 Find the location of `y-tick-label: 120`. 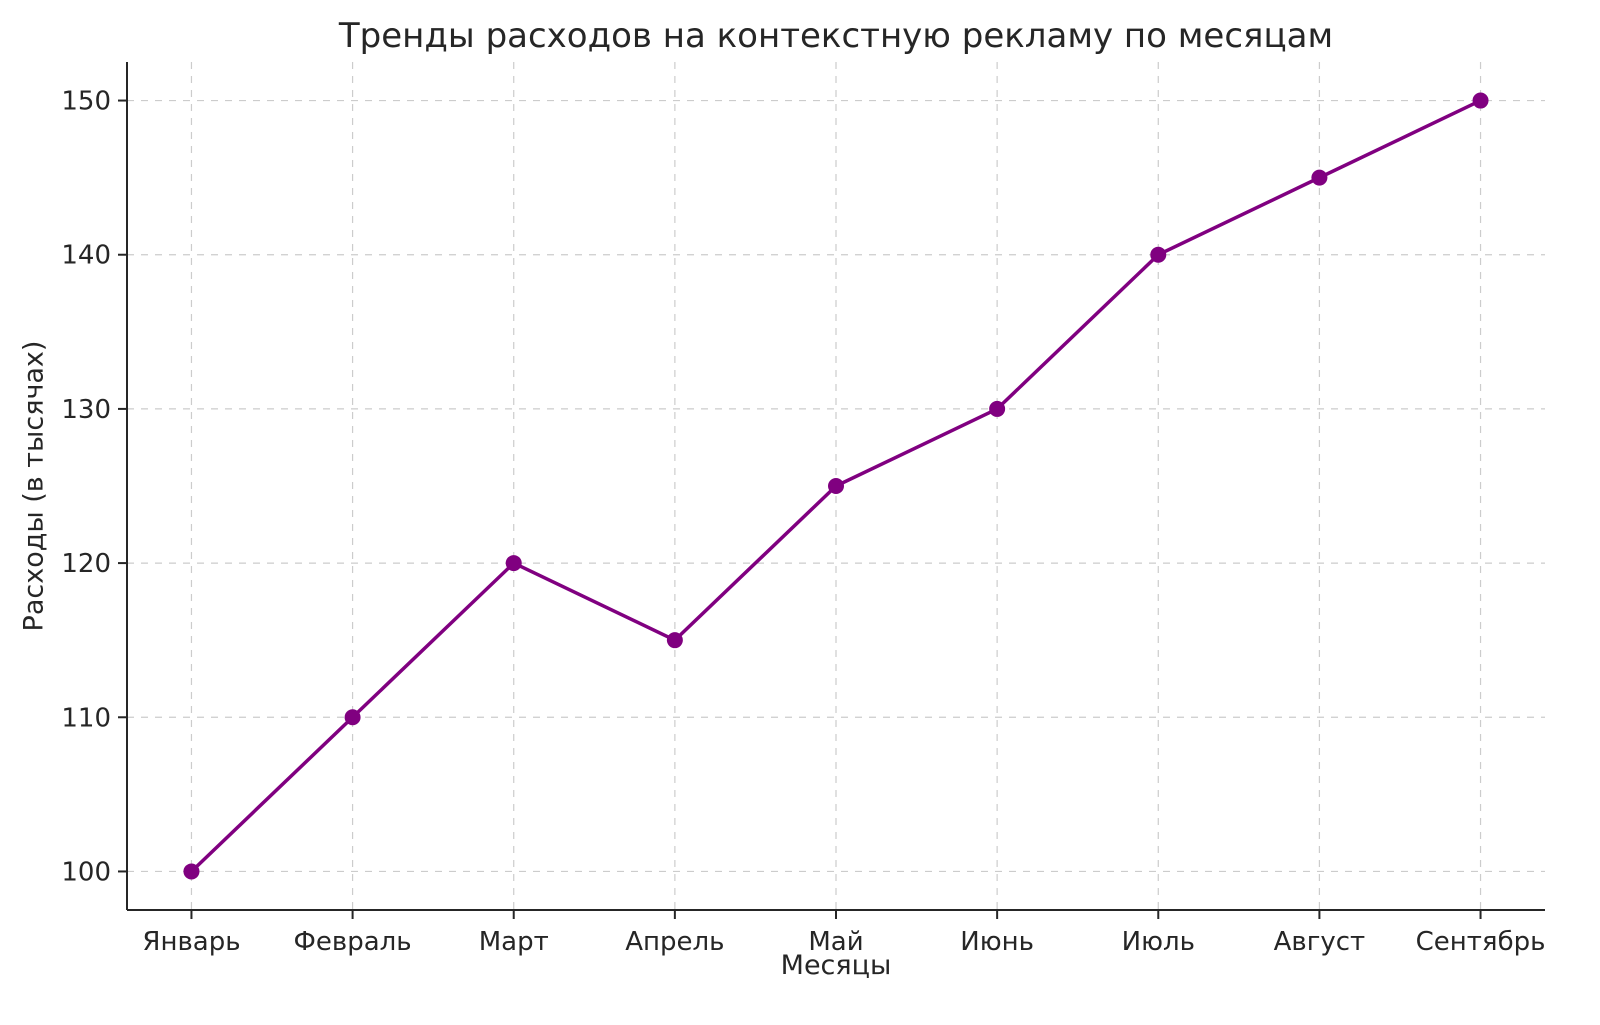

y-tick-label: 120 is located at coordinates (86, 564).